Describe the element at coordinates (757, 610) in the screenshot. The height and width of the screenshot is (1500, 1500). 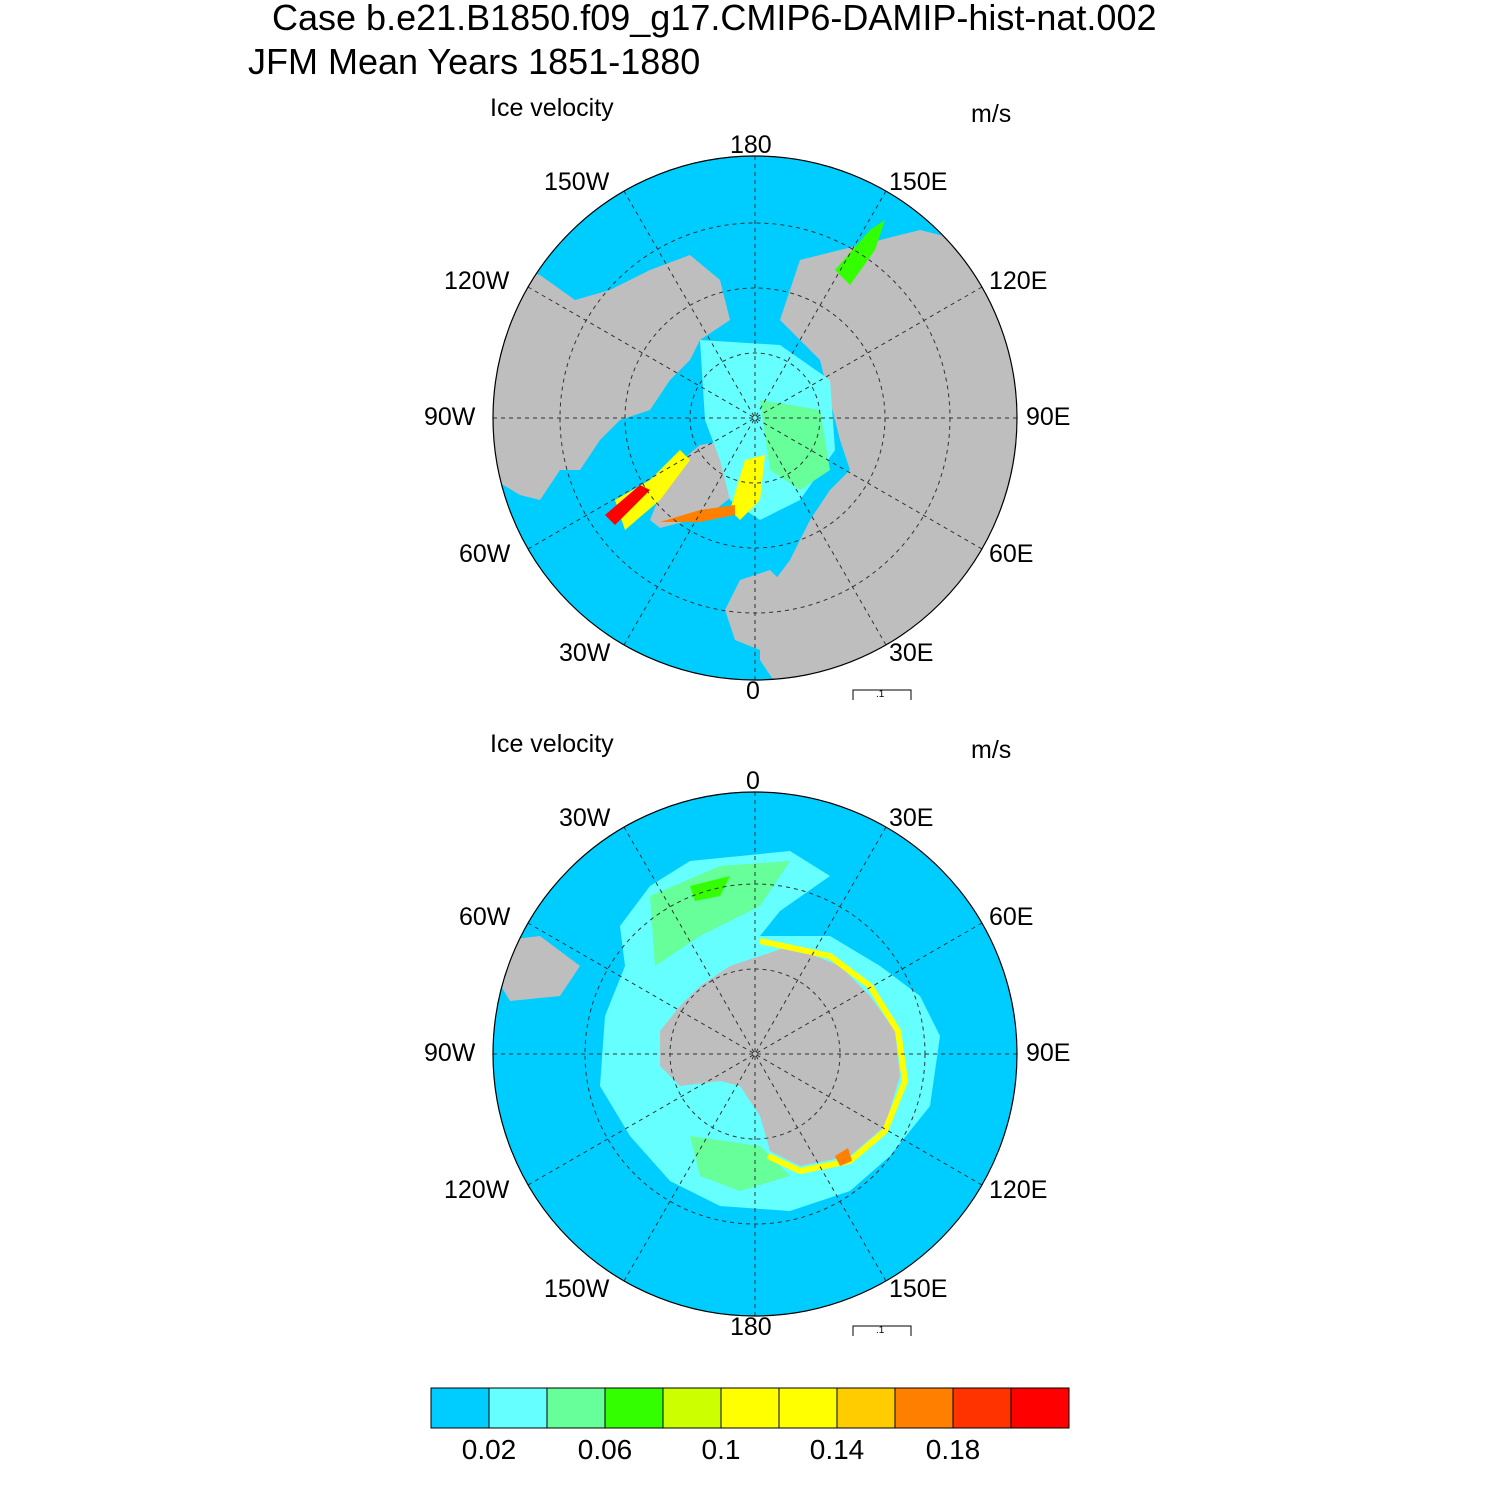
I see `scandinavia-land` at that location.